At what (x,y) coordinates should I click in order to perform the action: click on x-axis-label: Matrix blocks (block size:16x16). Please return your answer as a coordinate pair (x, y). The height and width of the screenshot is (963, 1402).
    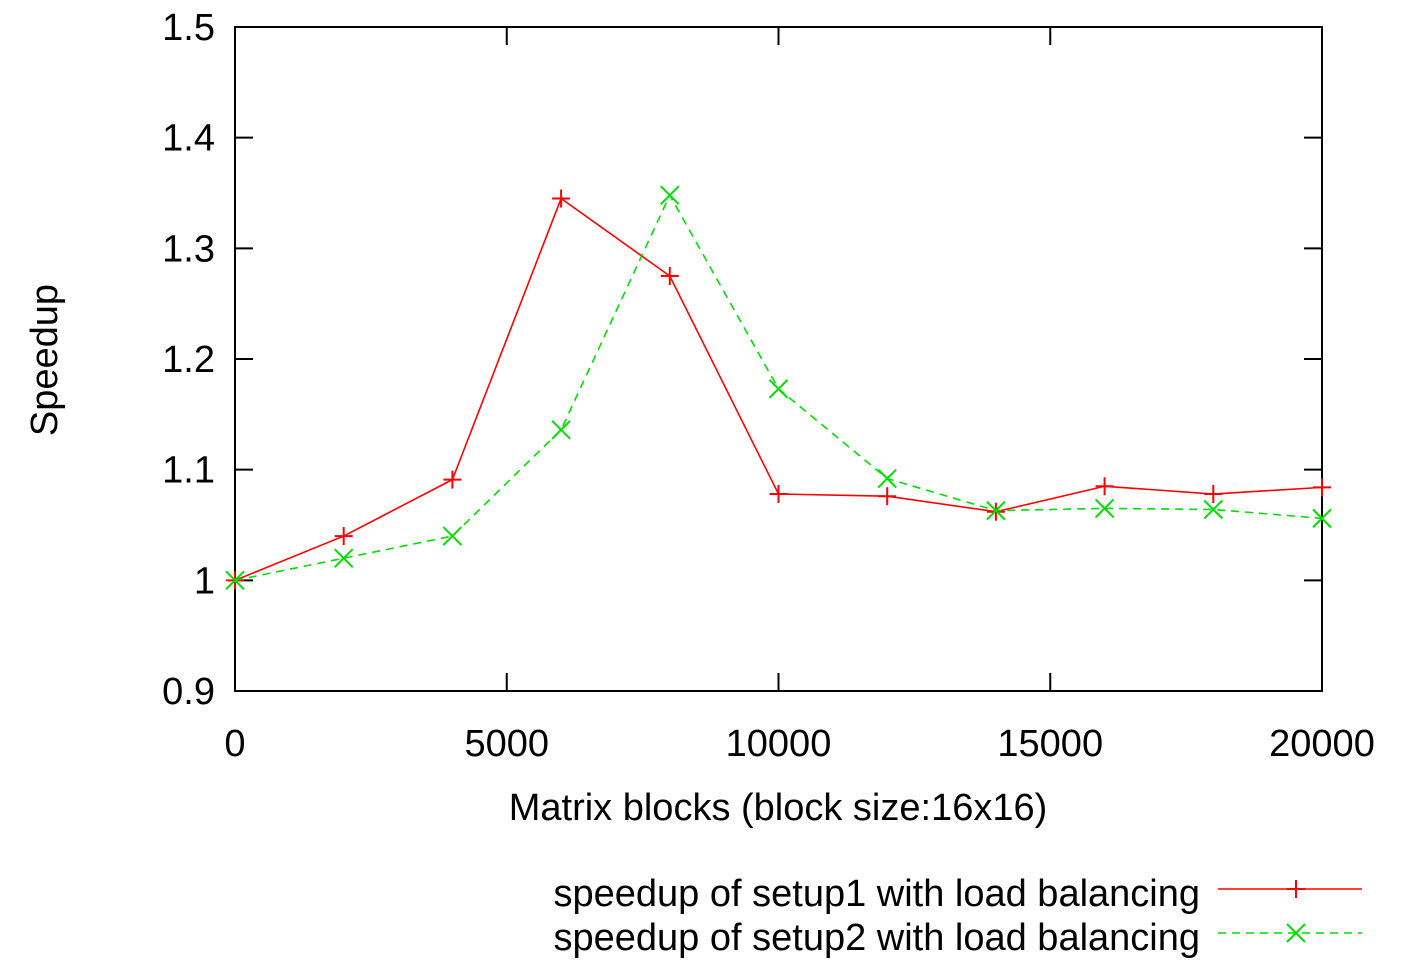
    Looking at the image, I should click on (778, 808).